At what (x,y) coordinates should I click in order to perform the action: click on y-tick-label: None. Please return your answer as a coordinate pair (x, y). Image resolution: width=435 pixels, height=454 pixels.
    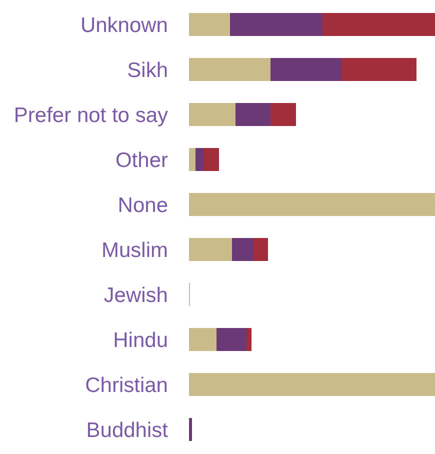
    Looking at the image, I should click on (143, 205).